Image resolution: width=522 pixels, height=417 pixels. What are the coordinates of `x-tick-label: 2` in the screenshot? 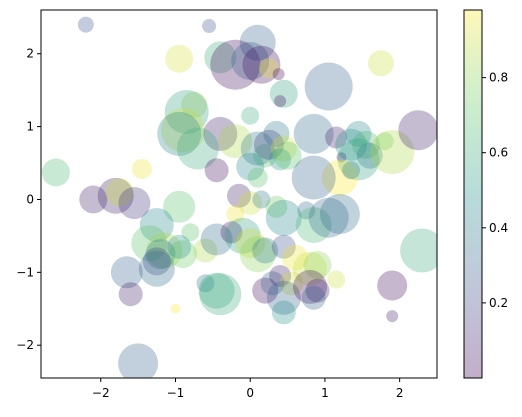 It's located at (400, 393).